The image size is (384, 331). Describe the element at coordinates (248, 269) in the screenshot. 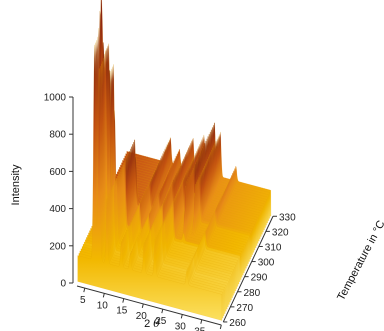

I see `y-axis-line` at that location.